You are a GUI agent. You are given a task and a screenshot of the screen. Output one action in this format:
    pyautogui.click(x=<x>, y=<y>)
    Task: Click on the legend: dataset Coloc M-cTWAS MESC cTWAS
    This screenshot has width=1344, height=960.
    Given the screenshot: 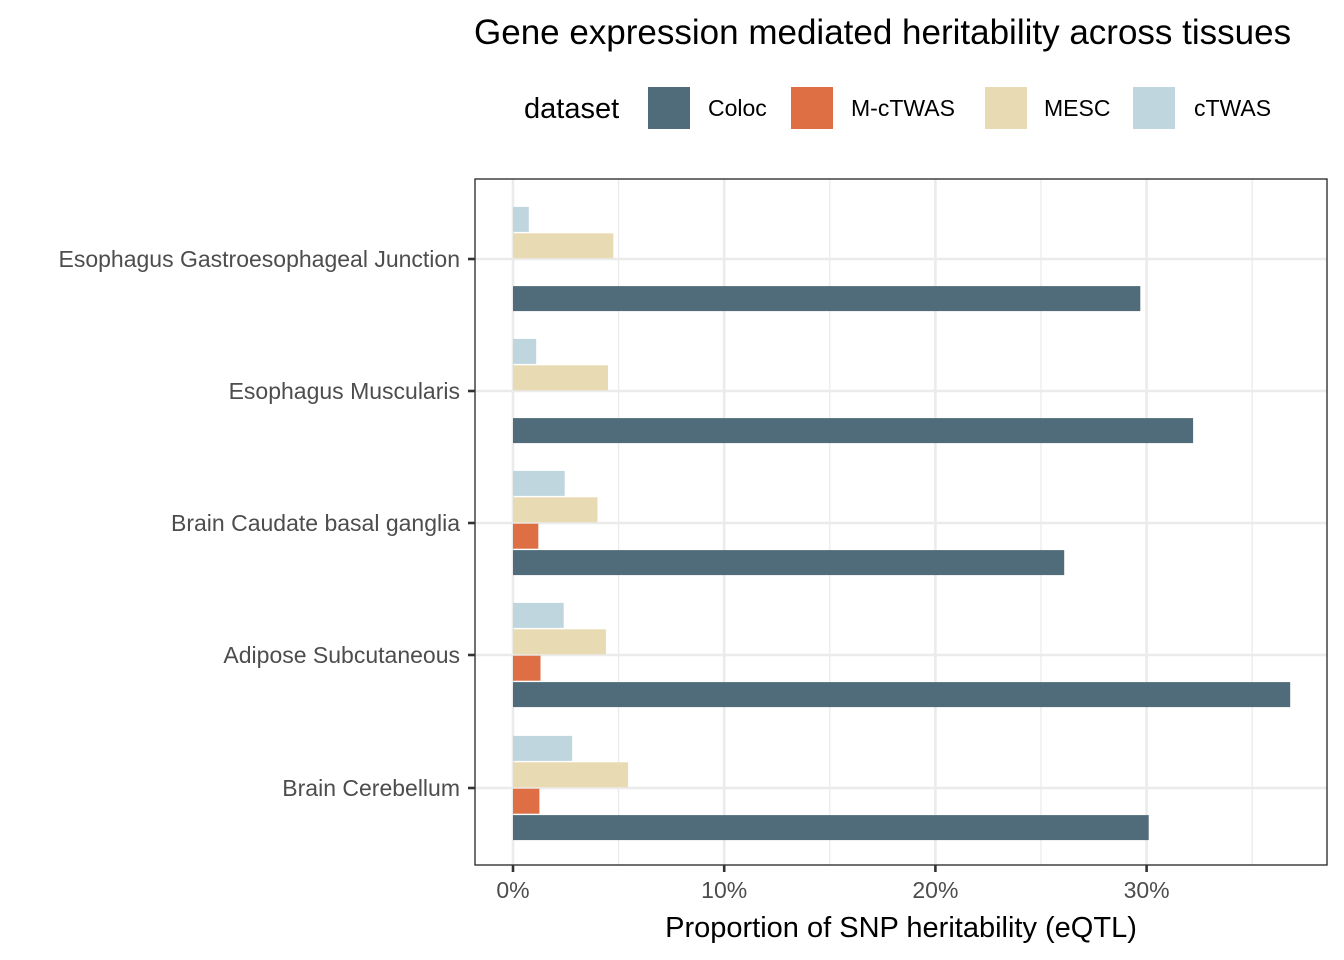 What is the action you would take?
    pyautogui.click(x=897, y=108)
    